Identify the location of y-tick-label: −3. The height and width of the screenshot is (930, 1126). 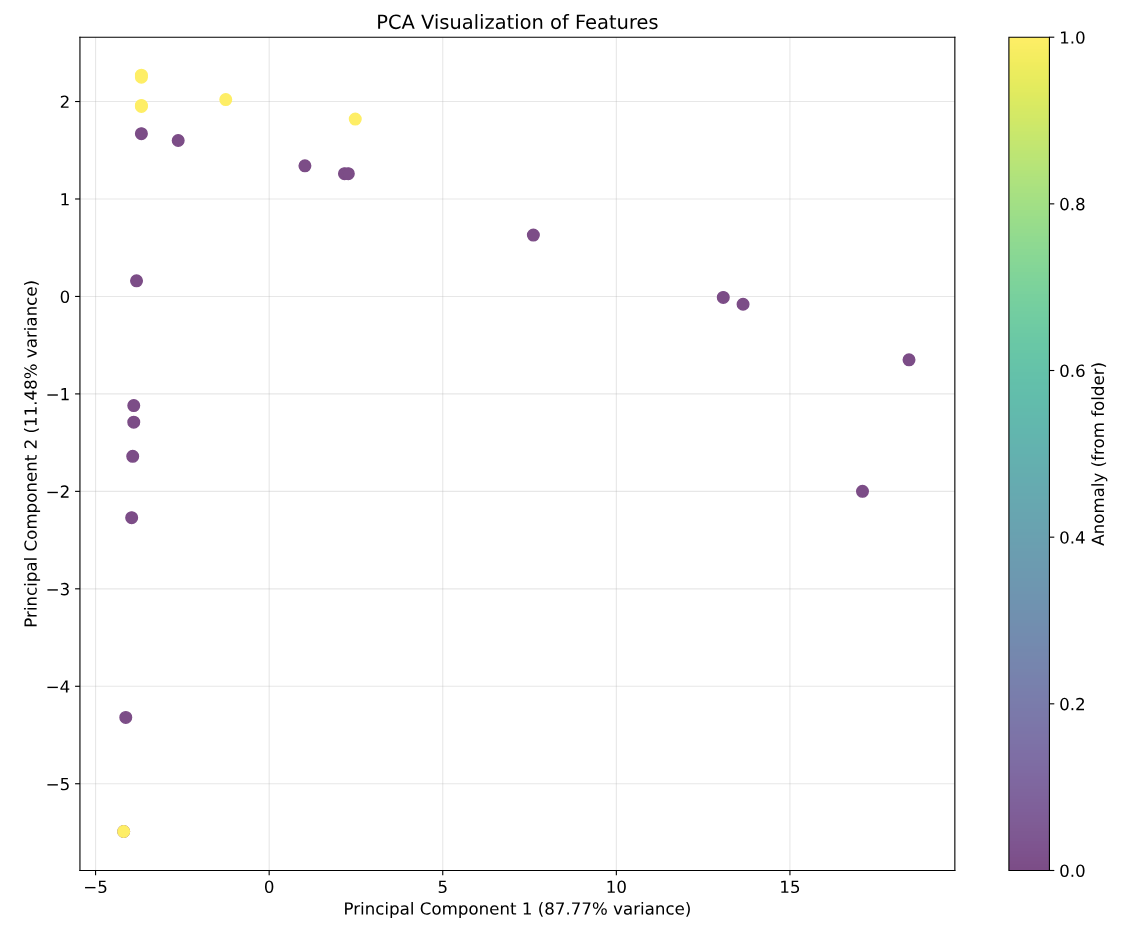
(58, 589).